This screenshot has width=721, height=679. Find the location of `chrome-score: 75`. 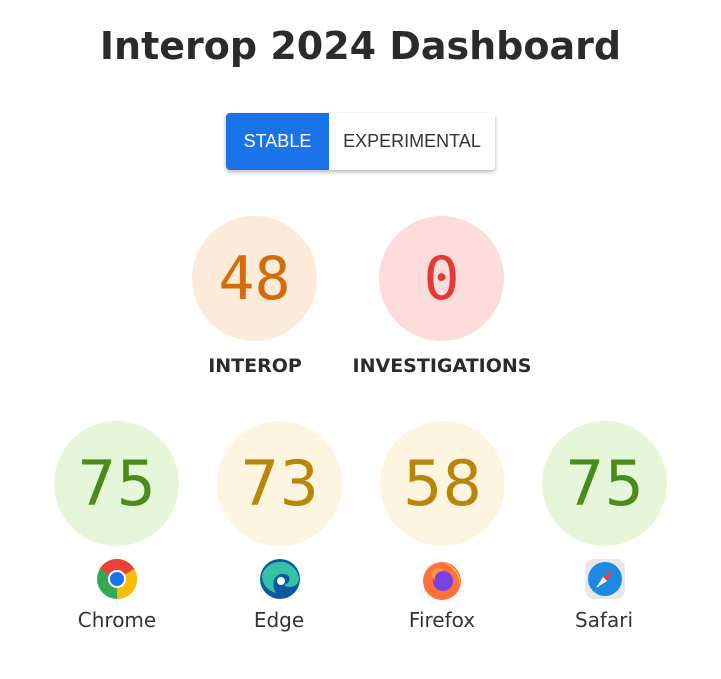

chrome-score: 75 is located at coordinates (116, 483).